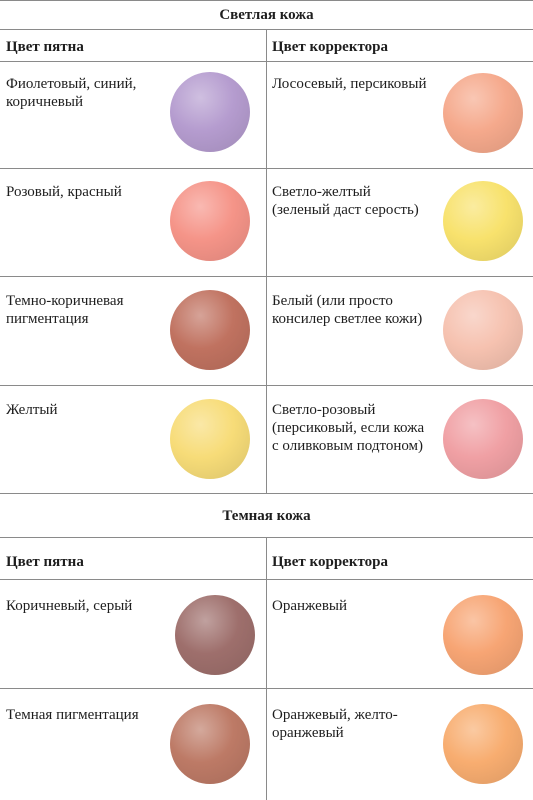 This screenshot has width=533, height=800. What do you see at coordinates (69, 606) in the screenshot?
I see `spot-color-label: Коричневый, серый` at bounding box center [69, 606].